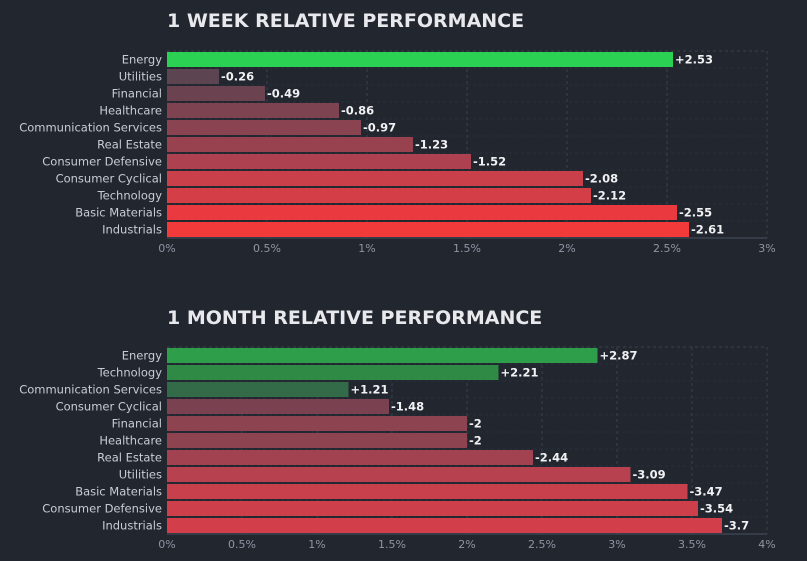 This screenshot has width=807, height=561. I want to click on chart1-value-label: -2.55, so click(695, 213).